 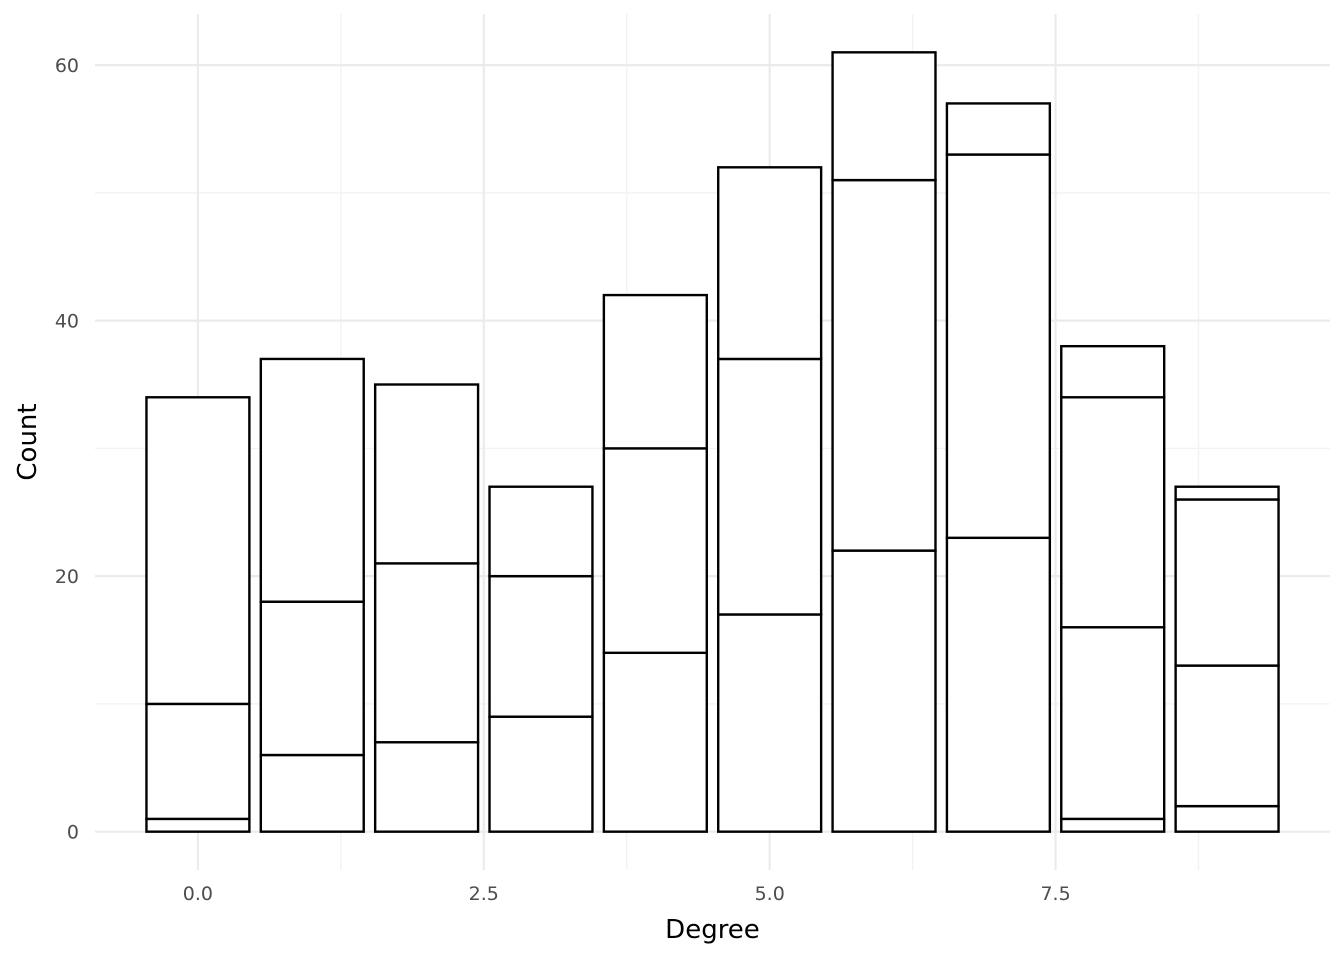 I want to click on x-axis-title: Degree, so click(x=712, y=930).